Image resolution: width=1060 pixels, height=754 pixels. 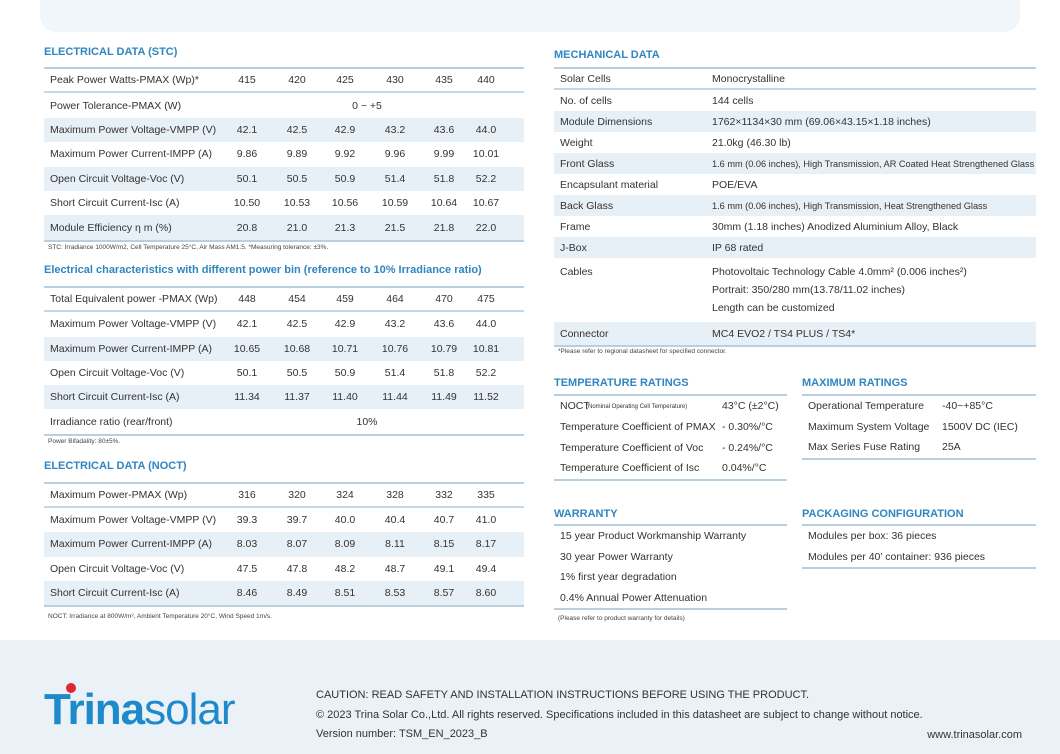 I want to click on row-label: 15 year Product Workmanship Warranty, so click(x=653, y=536).